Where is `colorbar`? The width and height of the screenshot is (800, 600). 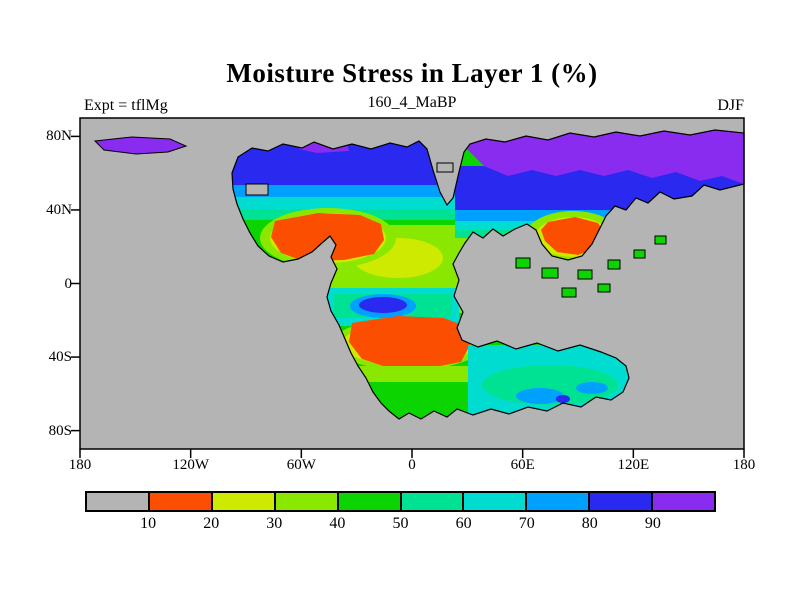
colorbar is located at coordinates (400, 501).